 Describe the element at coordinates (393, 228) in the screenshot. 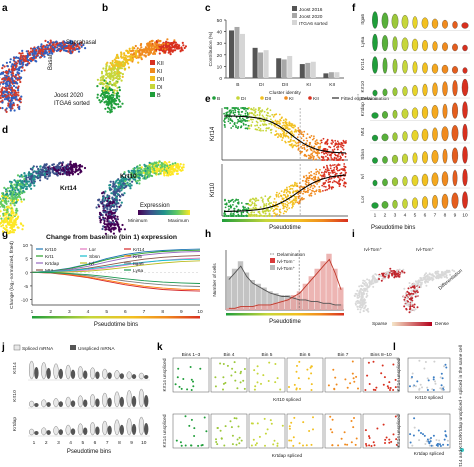

I see `panel-f-xlabel: Pseudotime bins` at that location.